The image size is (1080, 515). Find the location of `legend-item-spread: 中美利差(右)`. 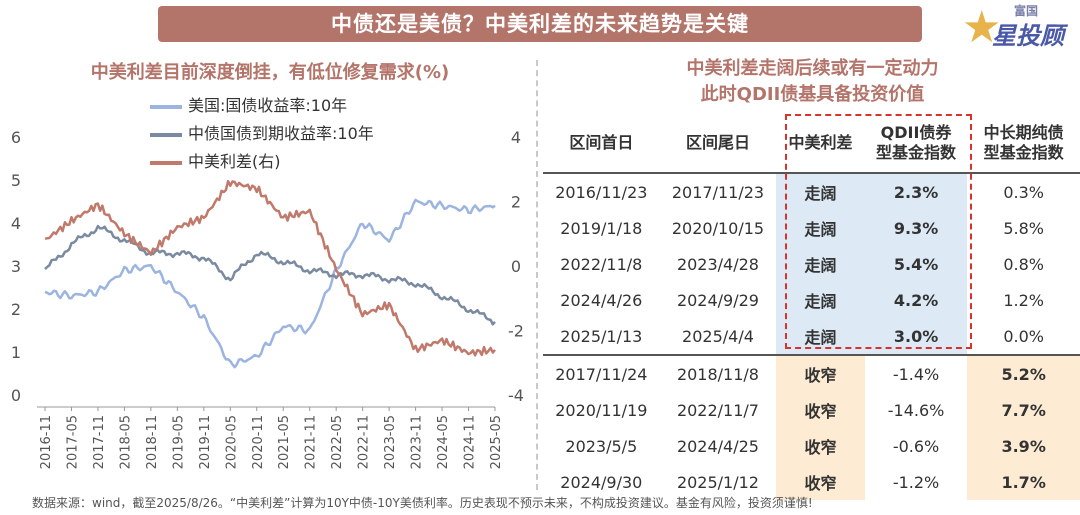

legend-item-spread: 中美利差(右) is located at coordinates (262, 162).